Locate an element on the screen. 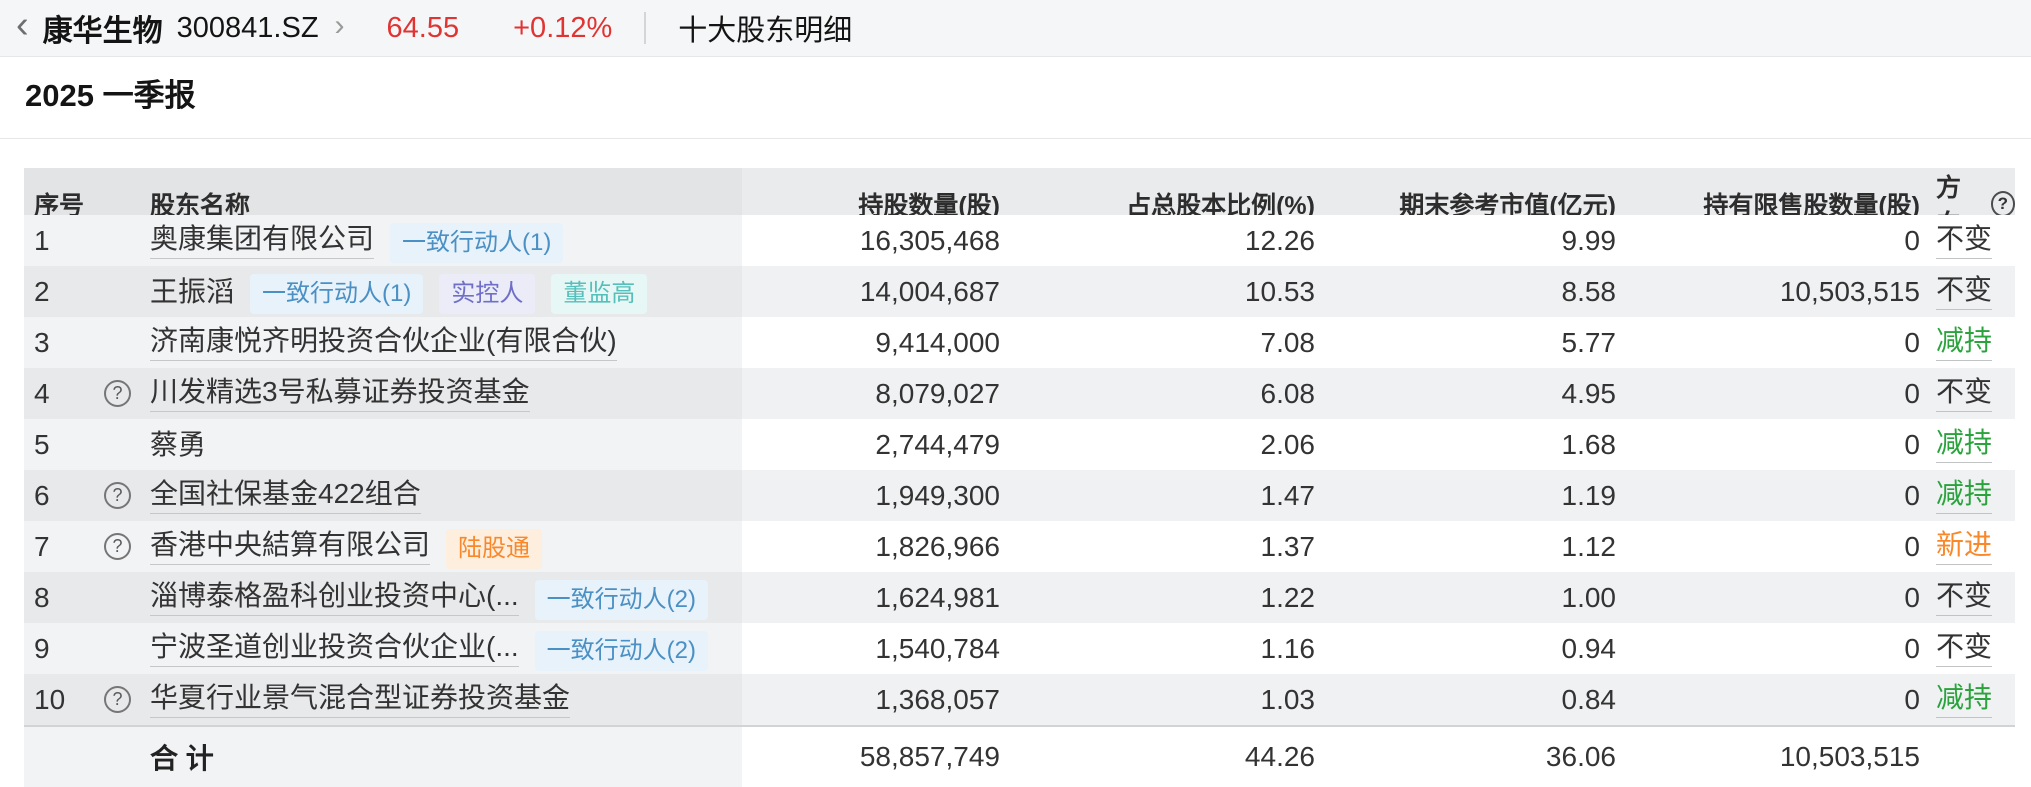  shares-held: 1,624,981 is located at coordinates (871, 597).